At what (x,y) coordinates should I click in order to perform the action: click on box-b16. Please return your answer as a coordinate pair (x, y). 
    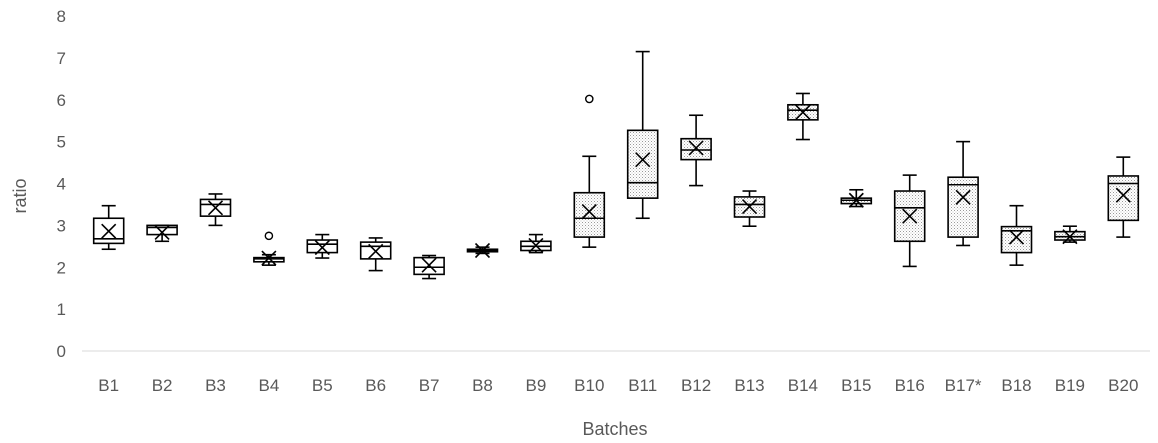
    Looking at the image, I should click on (909, 221).